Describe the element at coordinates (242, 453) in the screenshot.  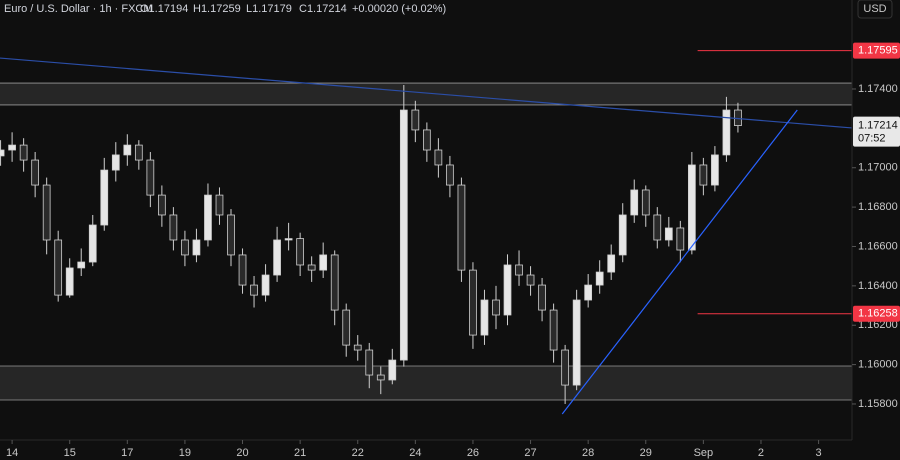
I see `x-tick-label: 20` at that location.